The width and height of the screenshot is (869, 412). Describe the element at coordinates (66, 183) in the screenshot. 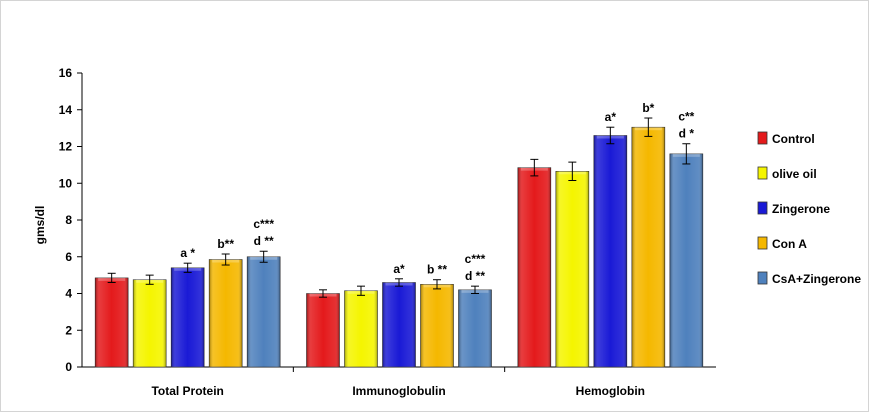

I see `y-tick-label: 10` at that location.